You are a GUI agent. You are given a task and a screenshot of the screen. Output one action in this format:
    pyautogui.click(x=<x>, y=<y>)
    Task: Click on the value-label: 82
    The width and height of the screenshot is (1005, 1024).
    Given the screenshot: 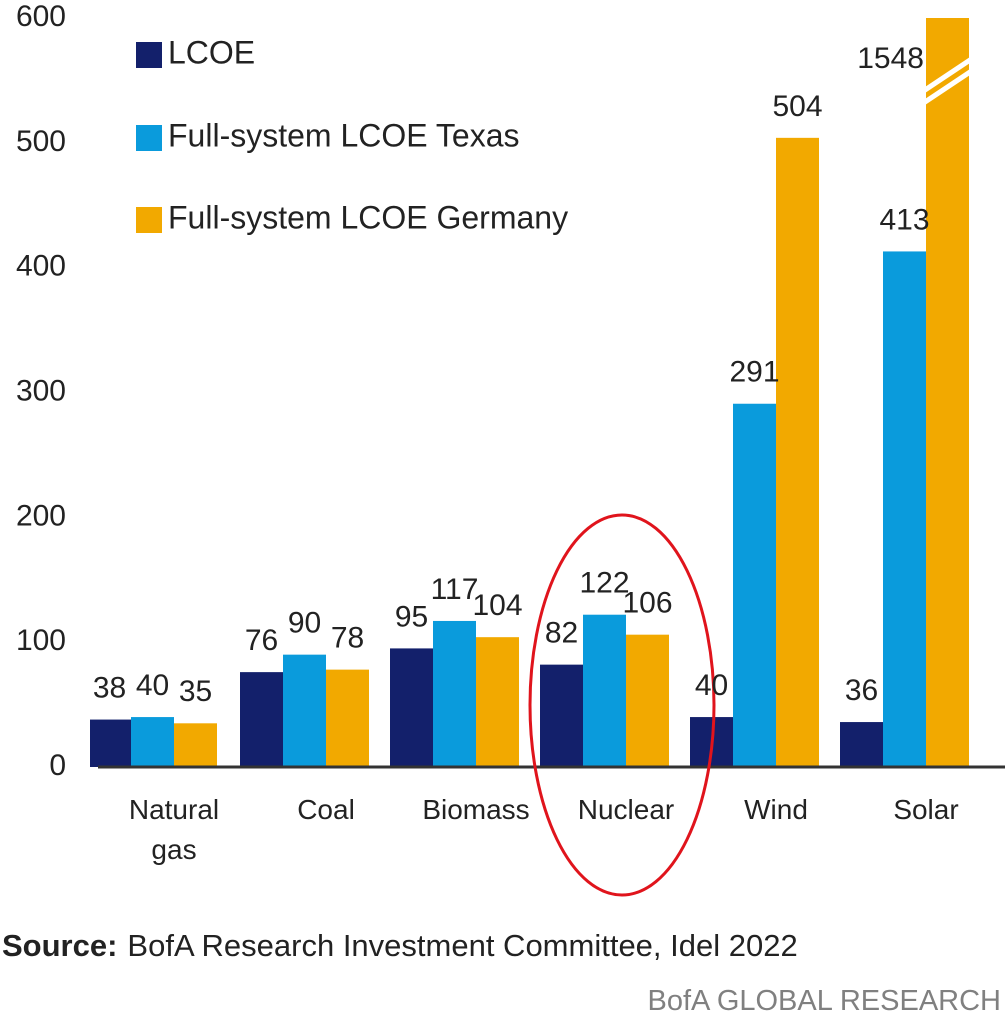 What is the action you would take?
    pyautogui.click(x=561, y=633)
    